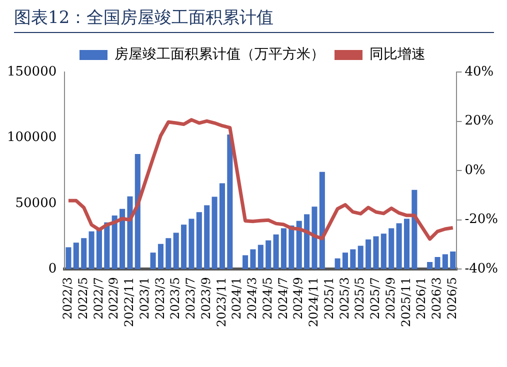  I want to click on y2-tick-label: 0%, so click(475, 170).